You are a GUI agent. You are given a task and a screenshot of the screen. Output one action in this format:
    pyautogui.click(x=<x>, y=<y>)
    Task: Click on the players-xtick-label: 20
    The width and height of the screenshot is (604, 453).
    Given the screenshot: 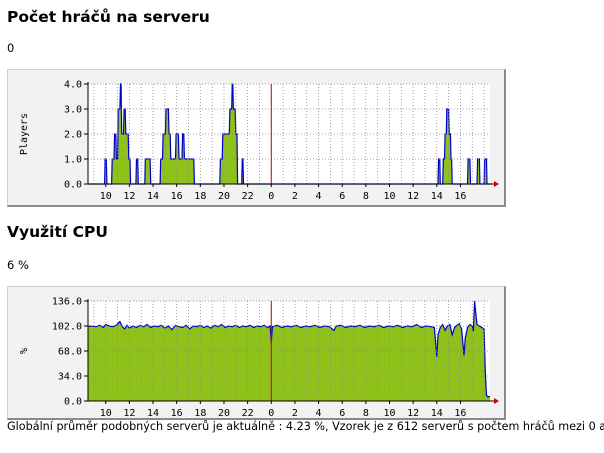 What is the action you would take?
    pyautogui.click(x=224, y=196)
    